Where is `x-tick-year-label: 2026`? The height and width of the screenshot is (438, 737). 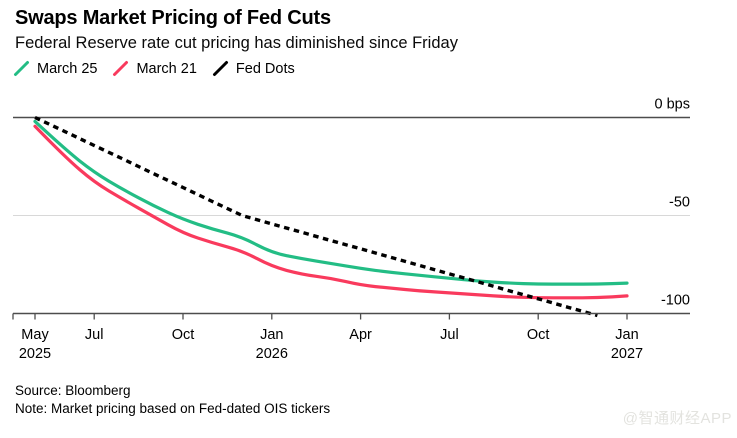 x-tick-year-label: 2026 is located at coordinates (272, 354).